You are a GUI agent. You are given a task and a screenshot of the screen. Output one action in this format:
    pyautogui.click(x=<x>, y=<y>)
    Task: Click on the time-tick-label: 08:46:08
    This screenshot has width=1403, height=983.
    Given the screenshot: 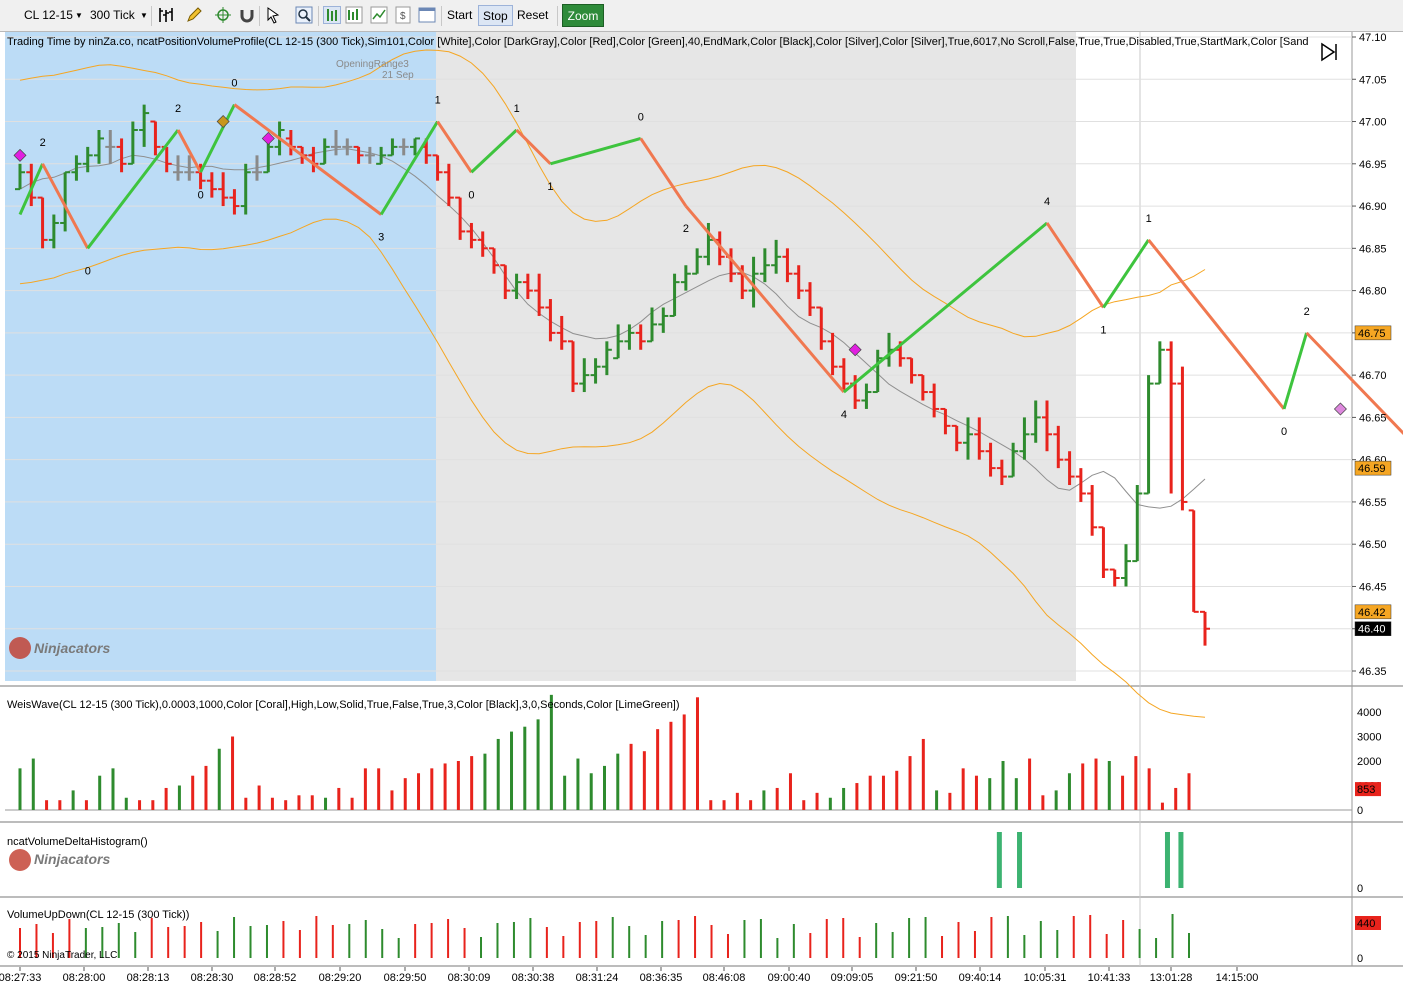 What is the action you would take?
    pyautogui.click(x=724, y=977)
    